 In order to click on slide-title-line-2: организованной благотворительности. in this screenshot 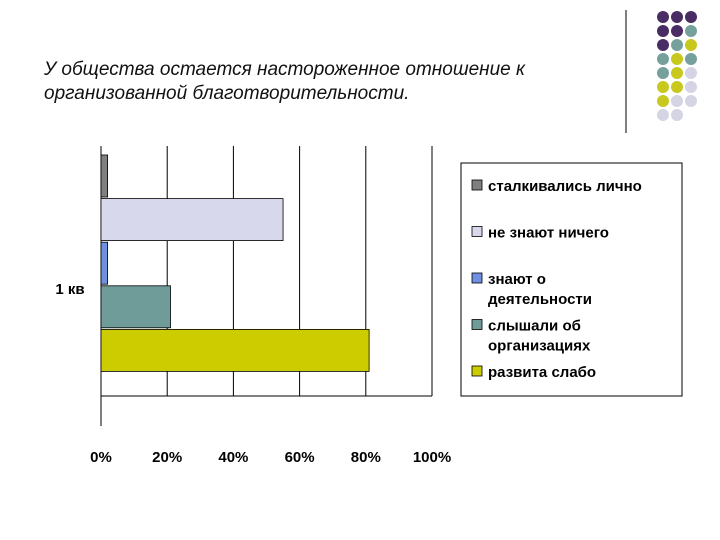, I will do `click(227, 93)`.